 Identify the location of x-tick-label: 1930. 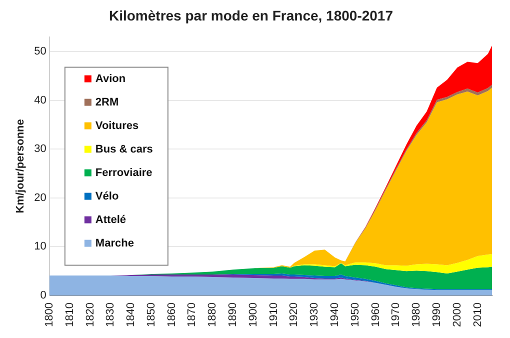
(314, 315).